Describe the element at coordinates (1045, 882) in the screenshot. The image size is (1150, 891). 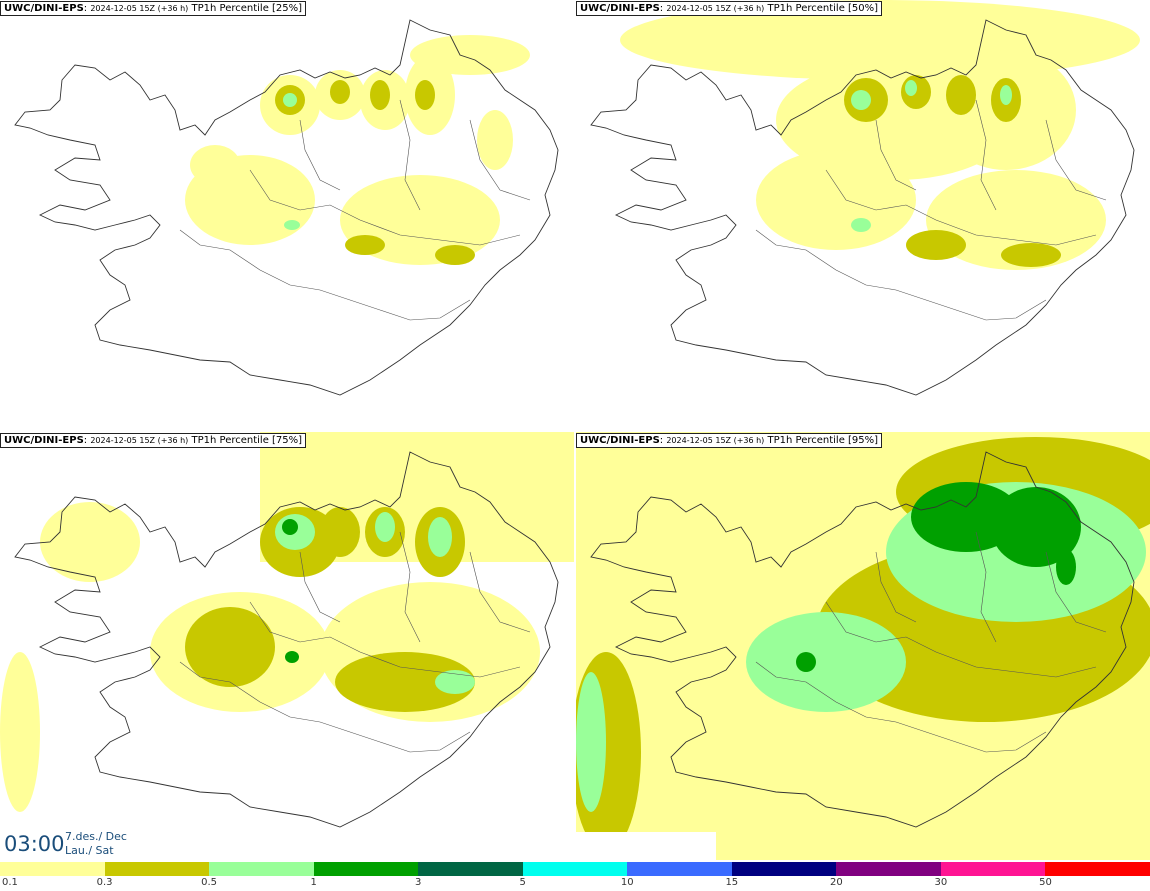
I see `colorbar-tick-label: 50` at that location.